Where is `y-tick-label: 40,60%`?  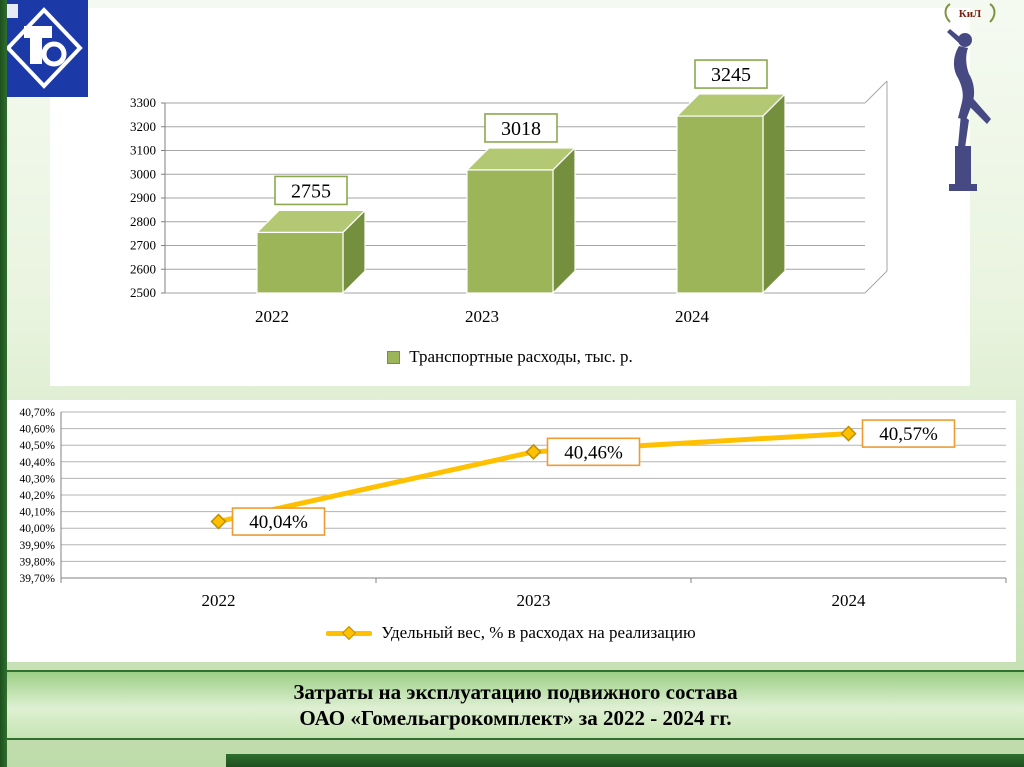 y-tick-label: 40,60% is located at coordinates (38, 430).